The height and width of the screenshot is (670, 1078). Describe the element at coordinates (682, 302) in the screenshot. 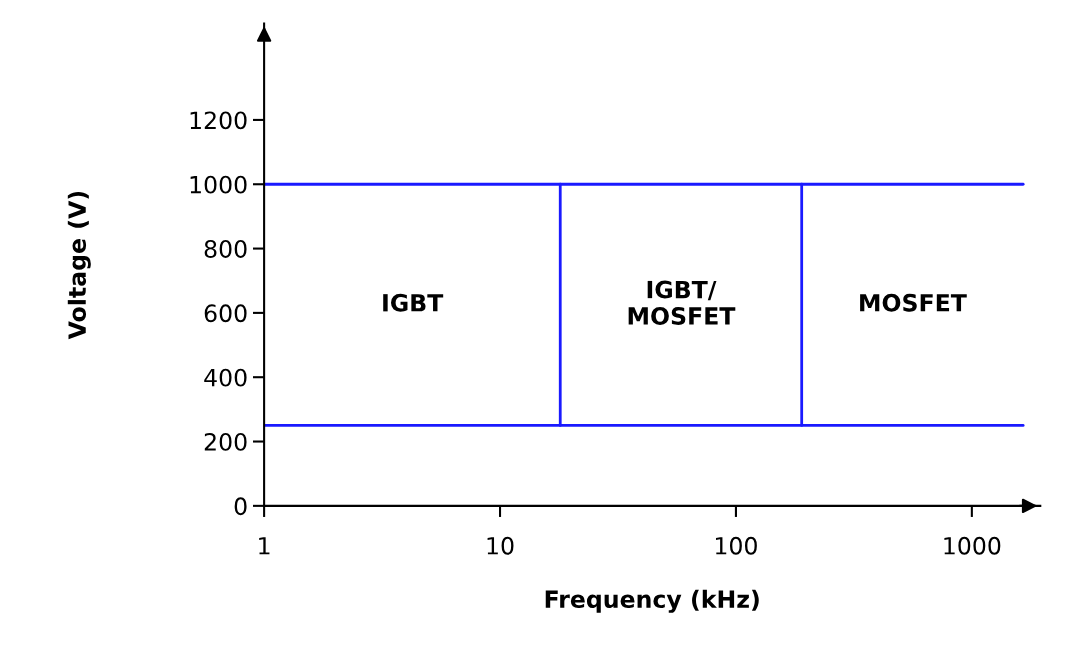

I see `annotation: IGBT/ MOSFET` at that location.